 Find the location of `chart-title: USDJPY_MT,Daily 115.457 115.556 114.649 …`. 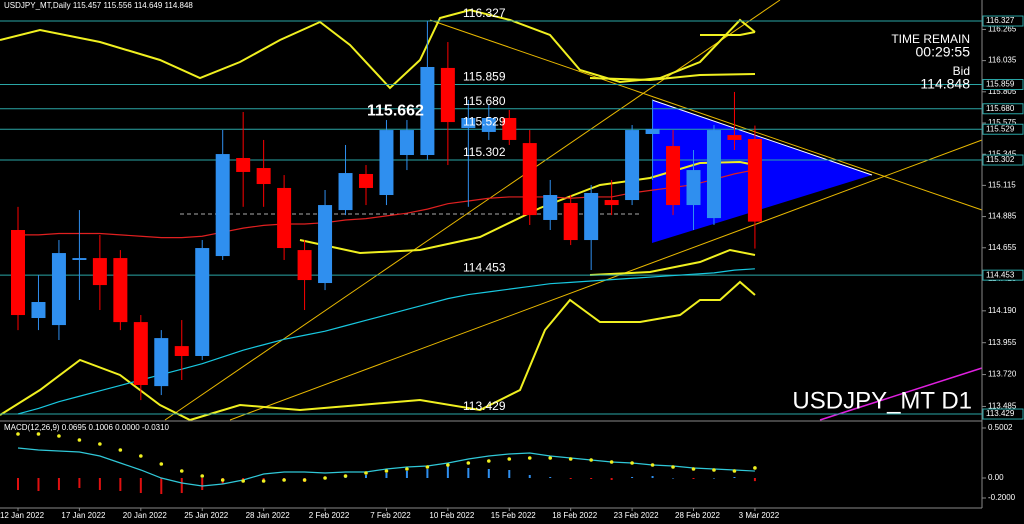

chart-title: USDJPY_MT,Daily 115.457 115.556 114.649 … is located at coordinates (98, 5).